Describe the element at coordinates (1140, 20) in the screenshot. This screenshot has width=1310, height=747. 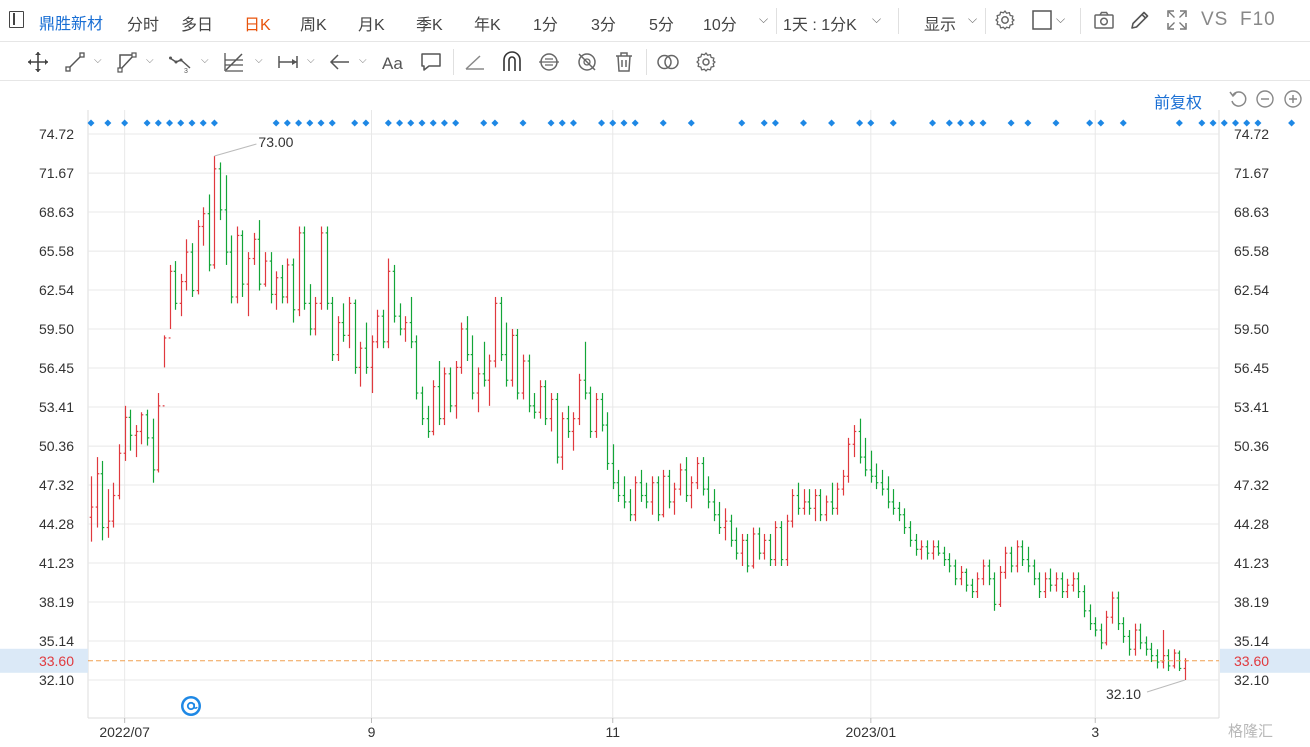
I see `pencil-icon` at that location.